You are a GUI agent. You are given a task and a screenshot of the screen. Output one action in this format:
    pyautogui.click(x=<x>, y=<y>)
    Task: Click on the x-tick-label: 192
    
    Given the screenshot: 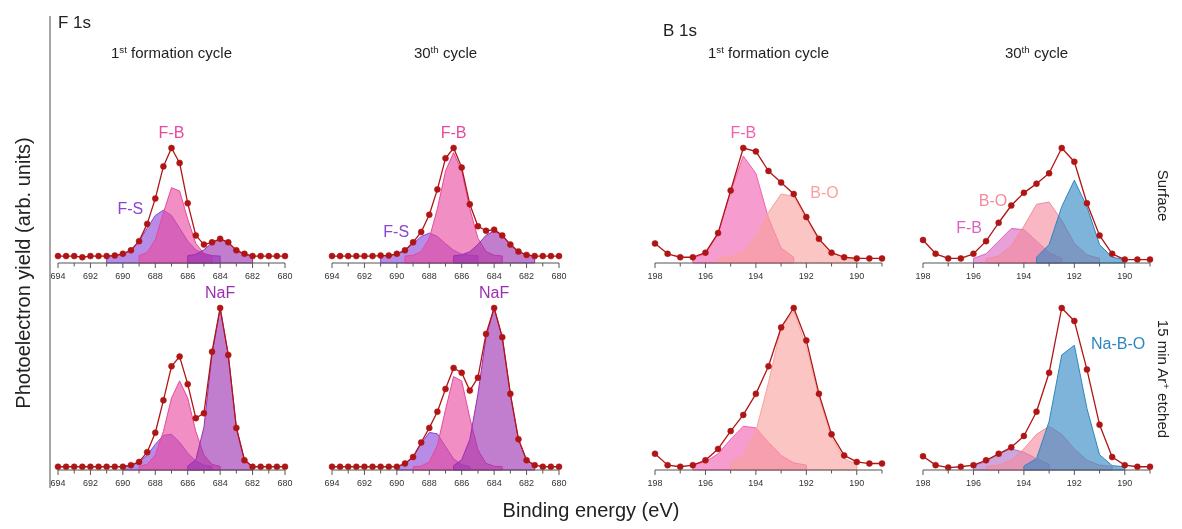 What is the action you would take?
    pyautogui.click(x=806, y=483)
    